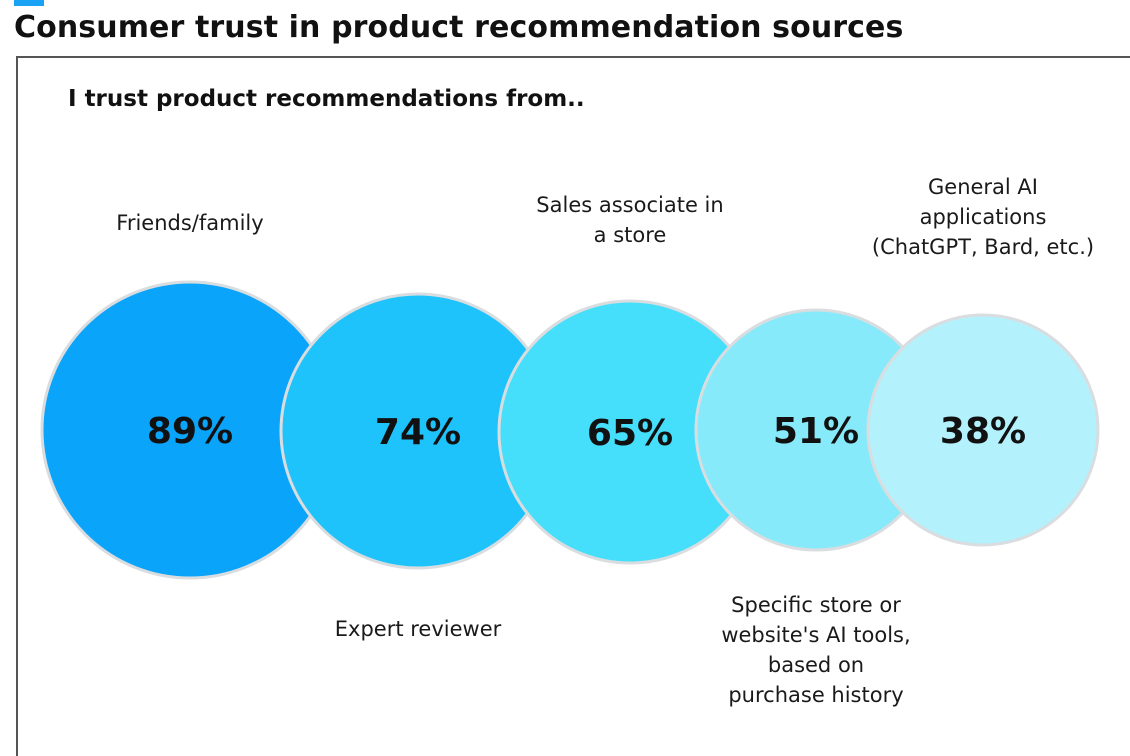 This screenshot has height=756, width=1130. What do you see at coordinates (630, 220) in the screenshot?
I see `category-label-sales-associate-in: Sales associate in a store` at bounding box center [630, 220].